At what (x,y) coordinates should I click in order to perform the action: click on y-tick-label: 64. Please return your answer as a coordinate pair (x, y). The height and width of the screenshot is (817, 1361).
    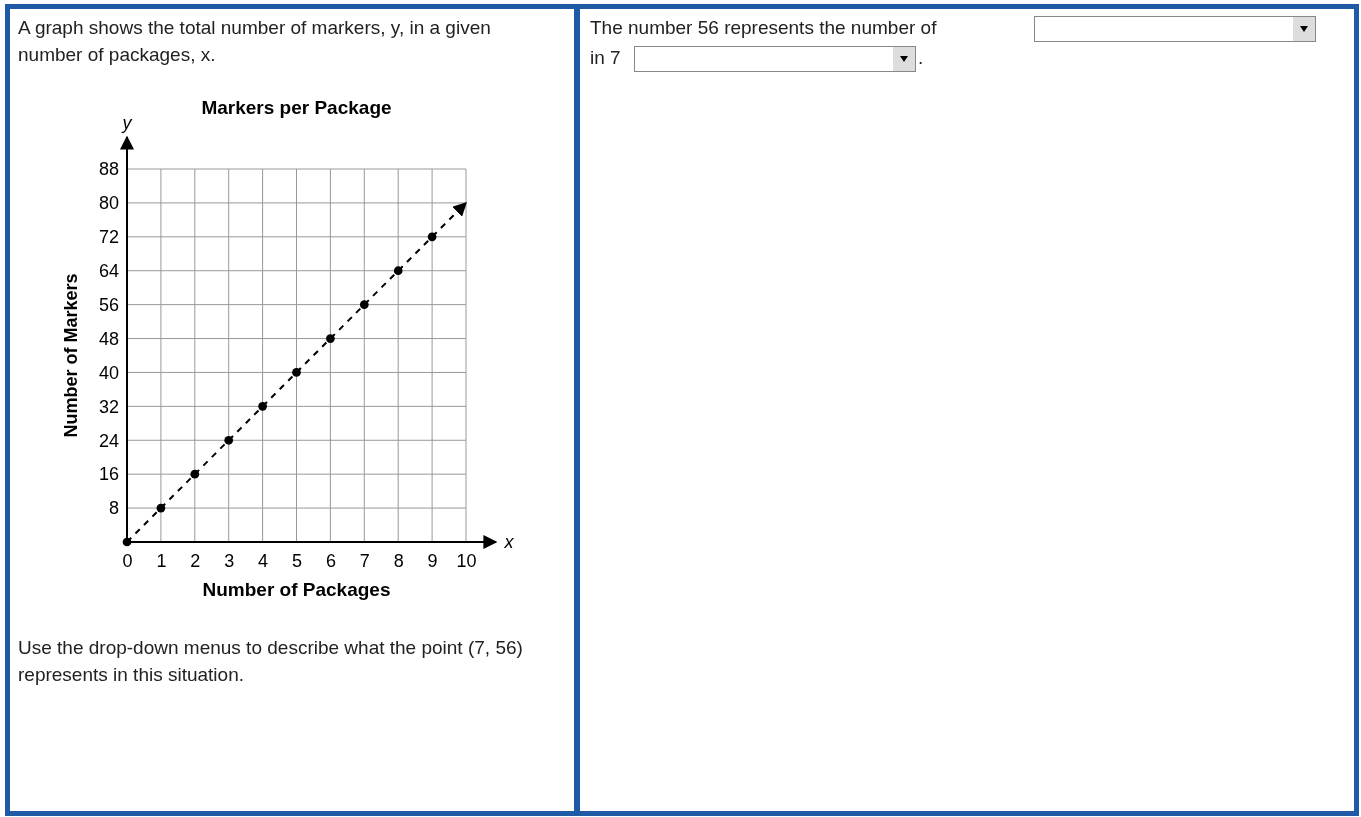
    Looking at the image, I should click on (108, 270).